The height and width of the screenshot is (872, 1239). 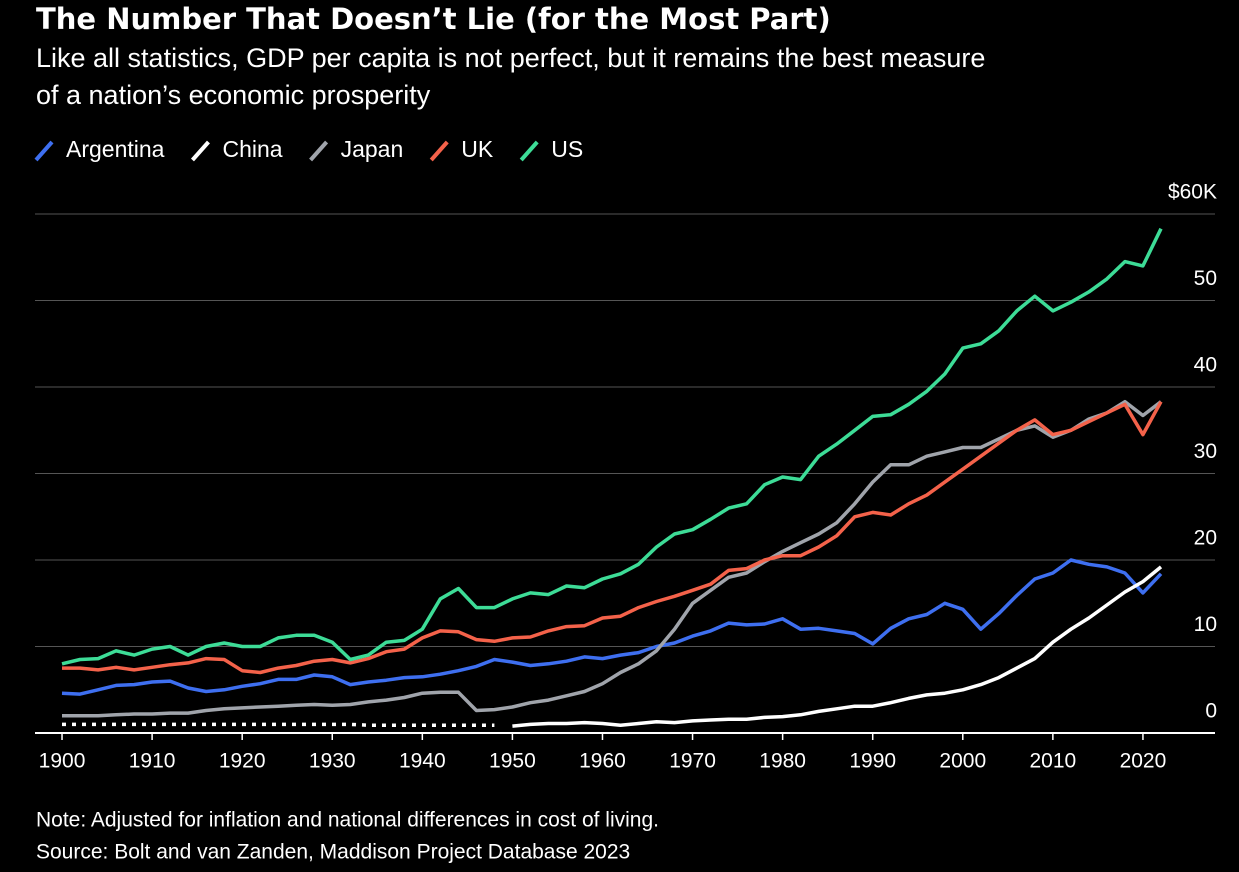 What do you see at coordinates (115, 149) in the screenshot?
I see `legend-label: Argentina` at bounding box center [115, 149].